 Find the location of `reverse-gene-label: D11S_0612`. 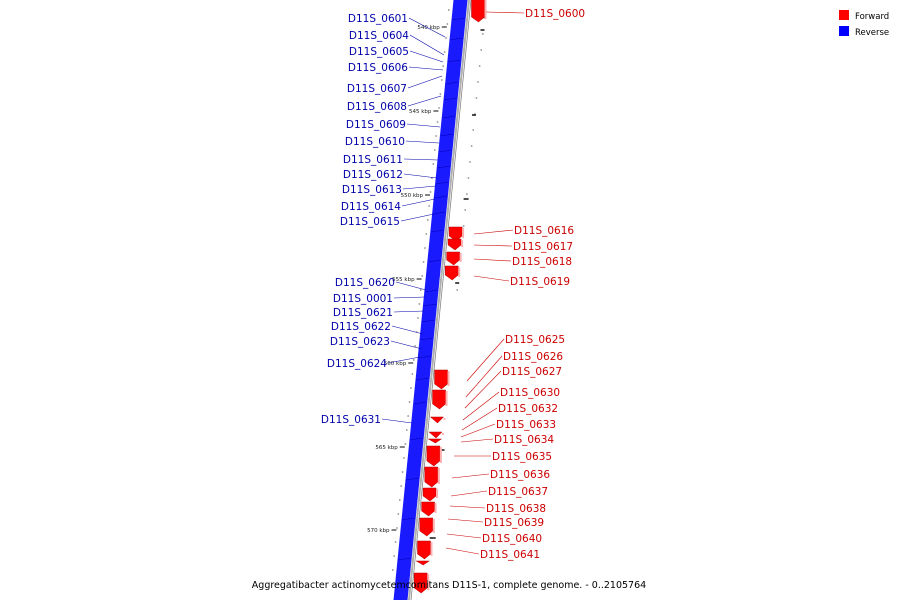

reverse-gene-label: D11S_0612 is located at coordinates (373, 175).